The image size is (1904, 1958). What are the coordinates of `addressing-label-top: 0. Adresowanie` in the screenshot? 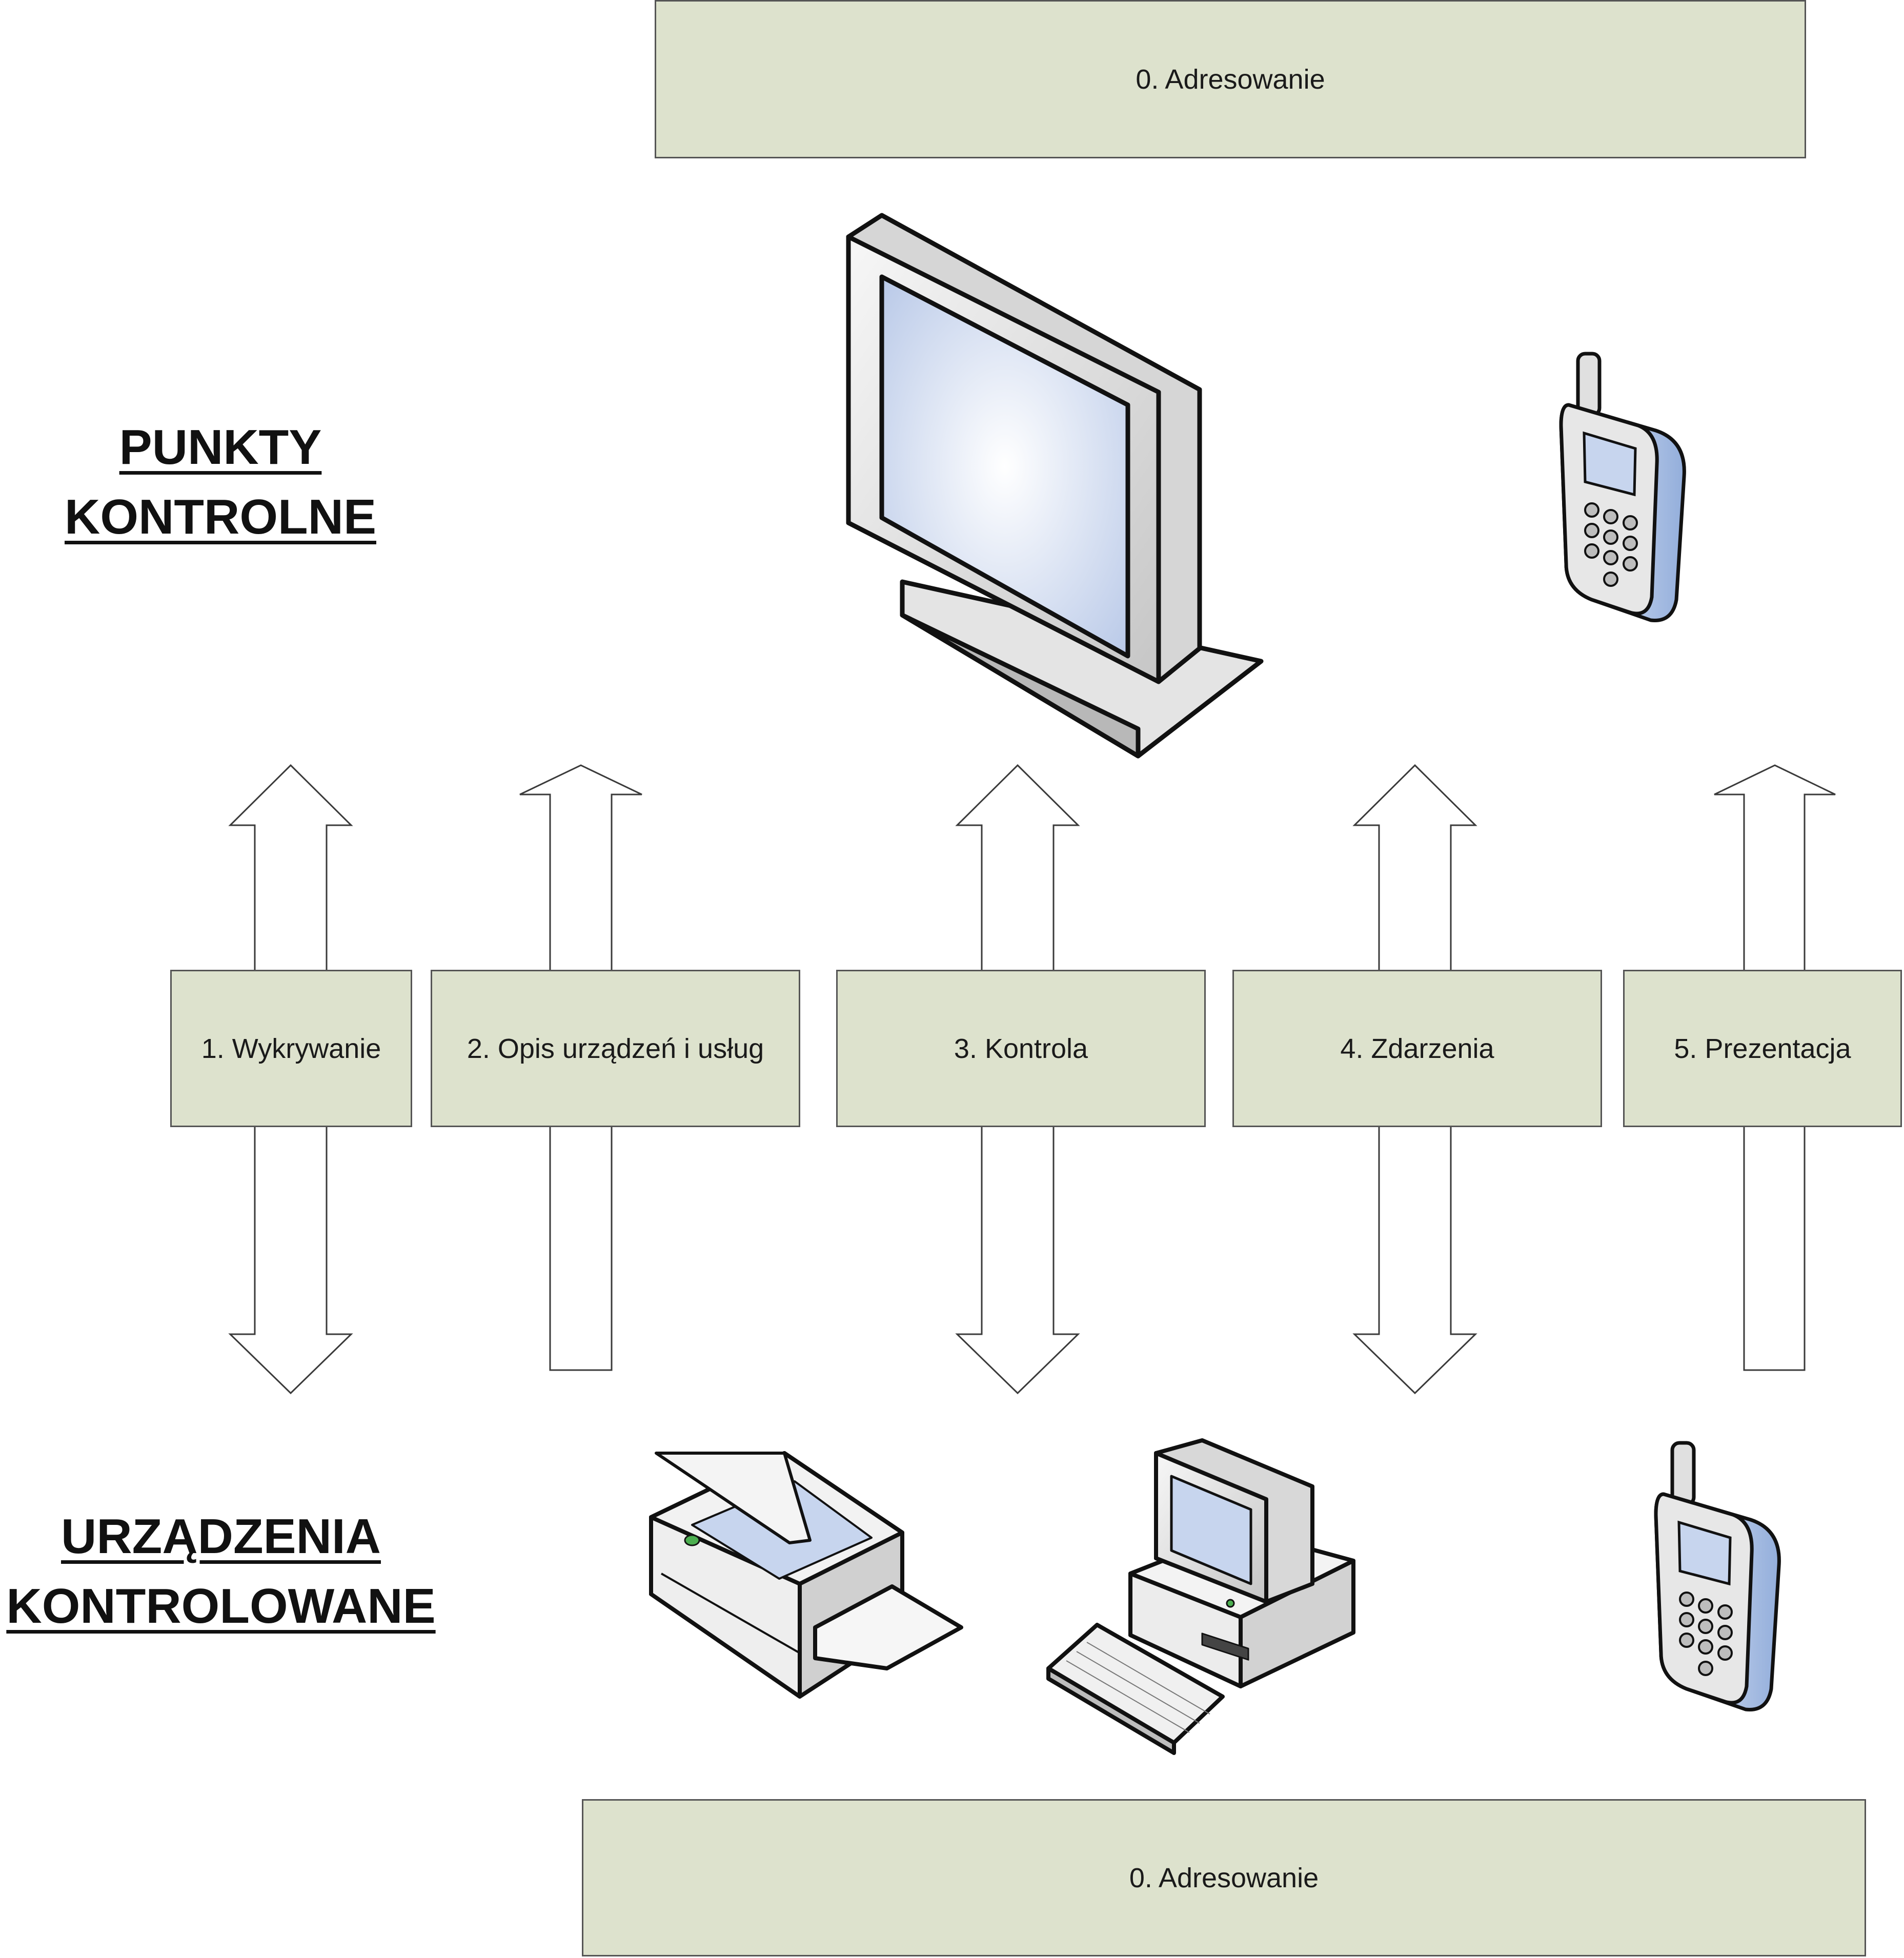 It's located at (1230, 79).